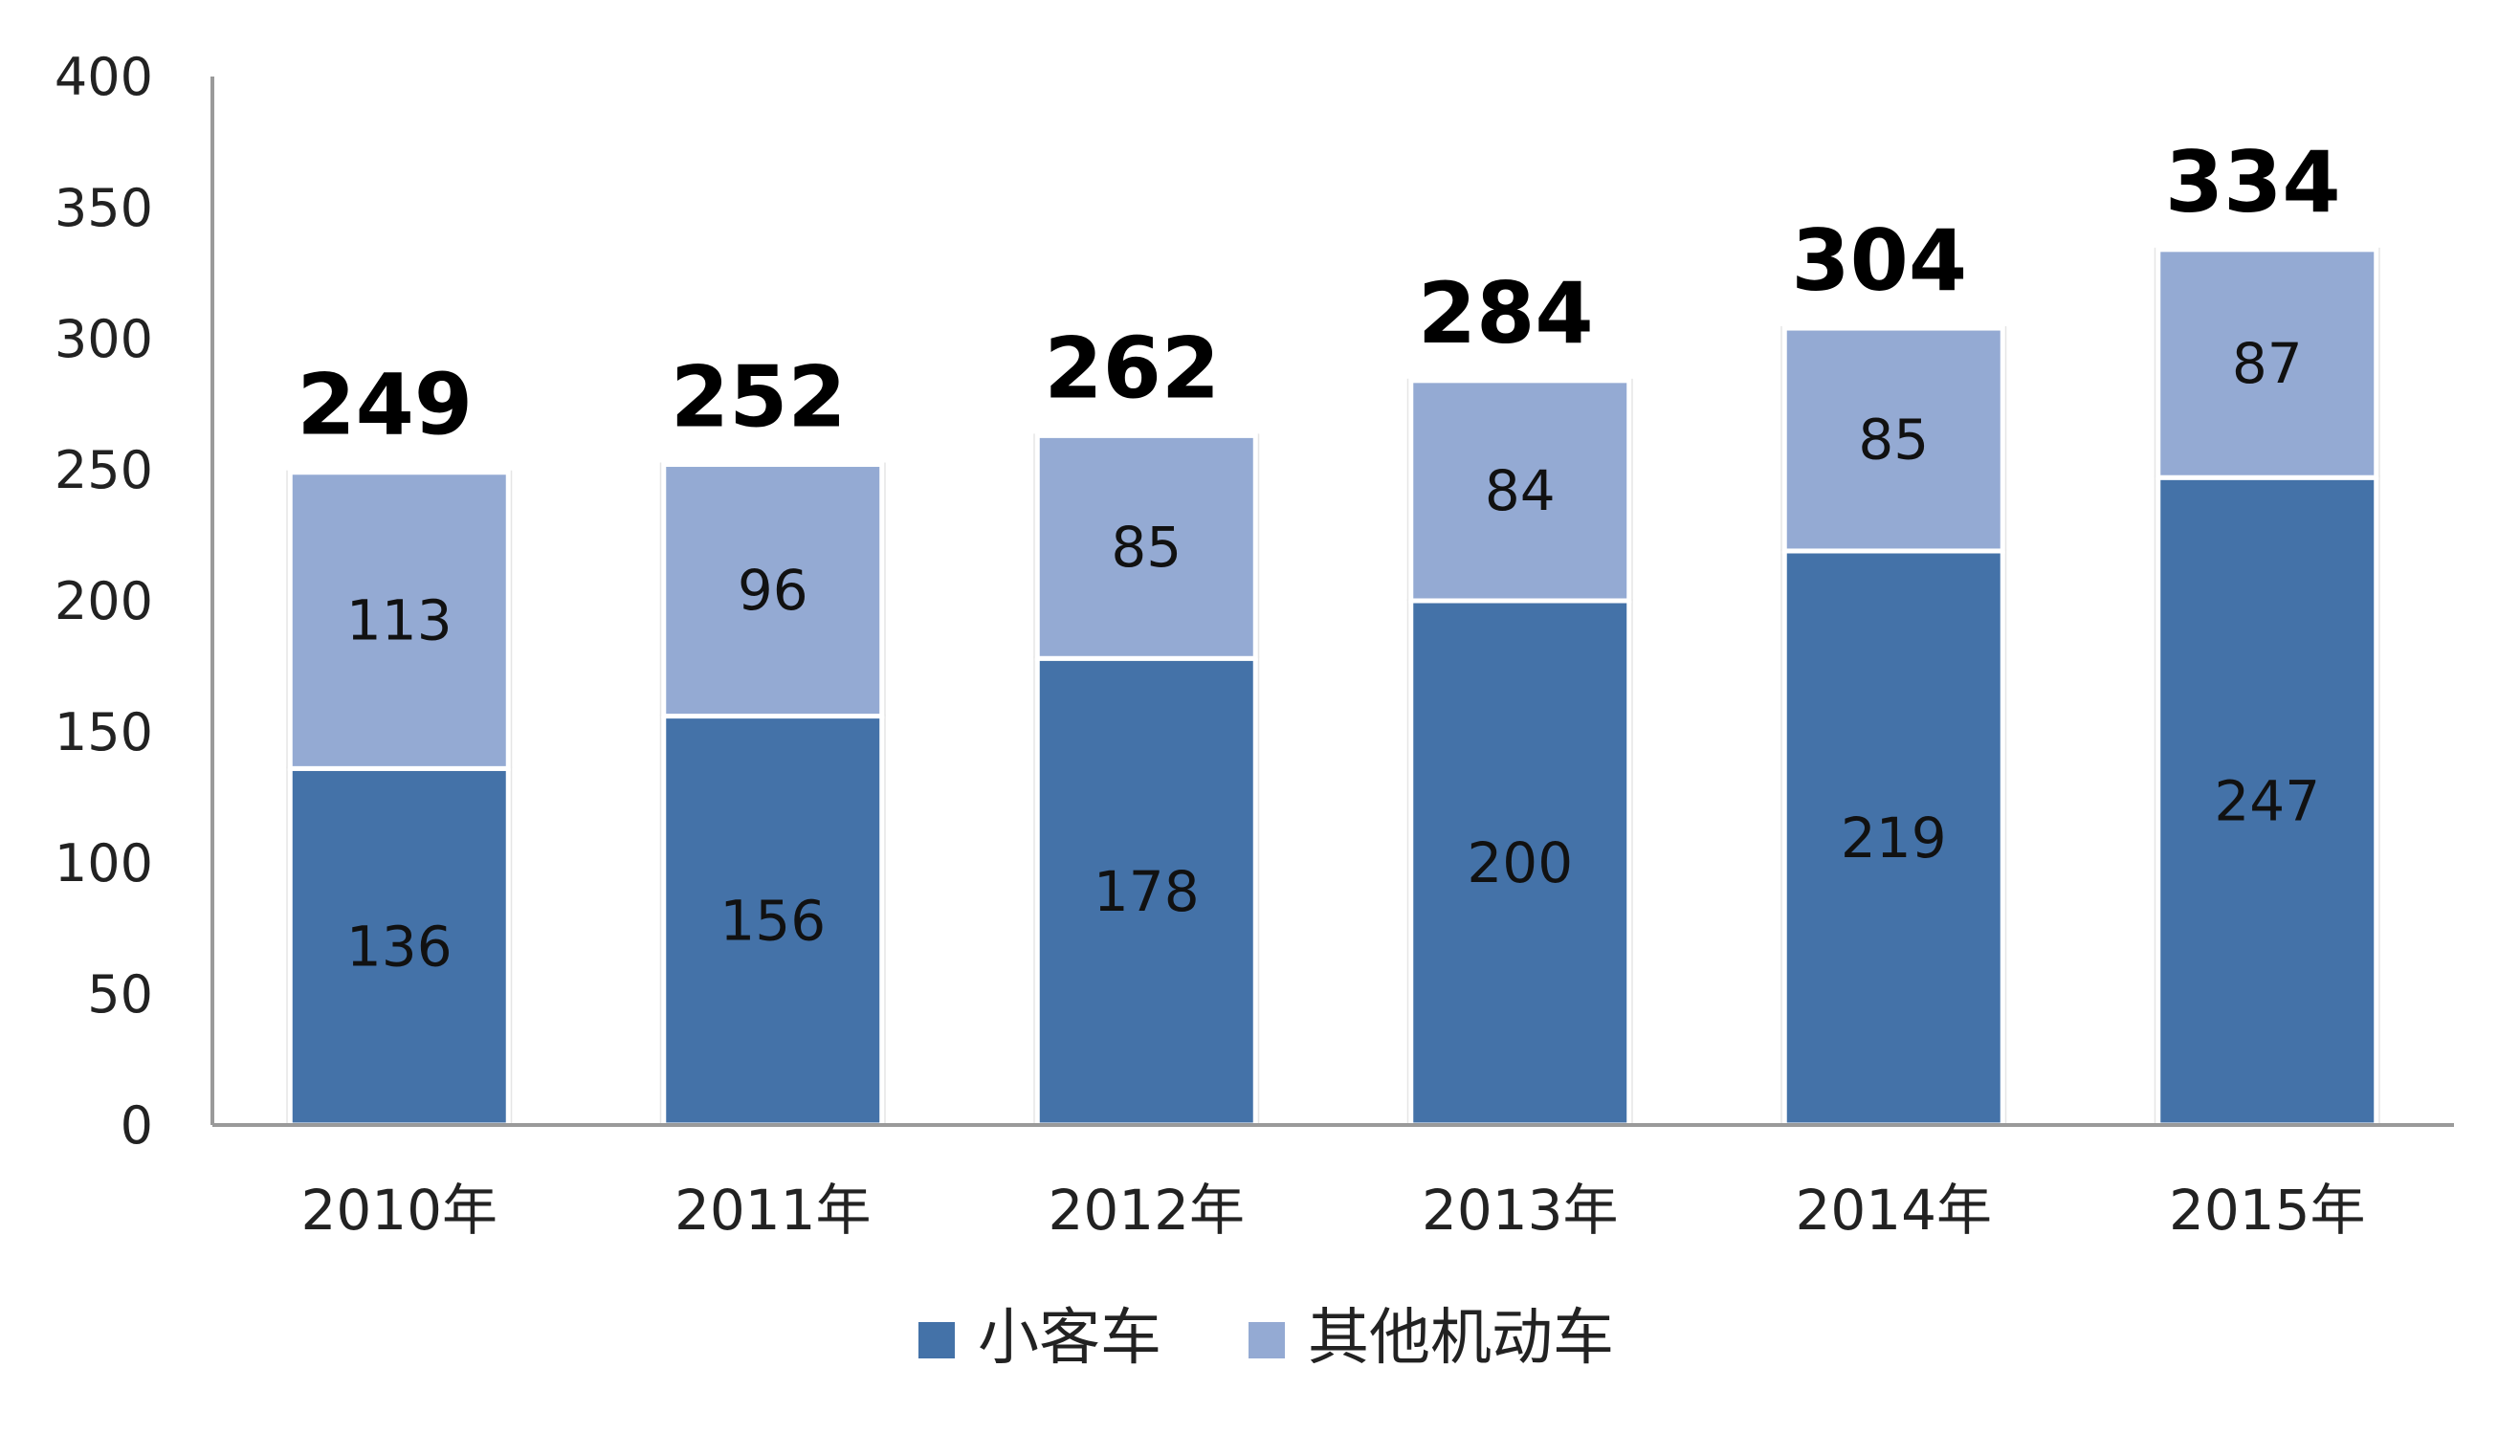 This screenshot has height=1456, width=2520. Describe the element at coordinates (104, 732) in the screenshot. I see `y-tick-label: 150` at that location.